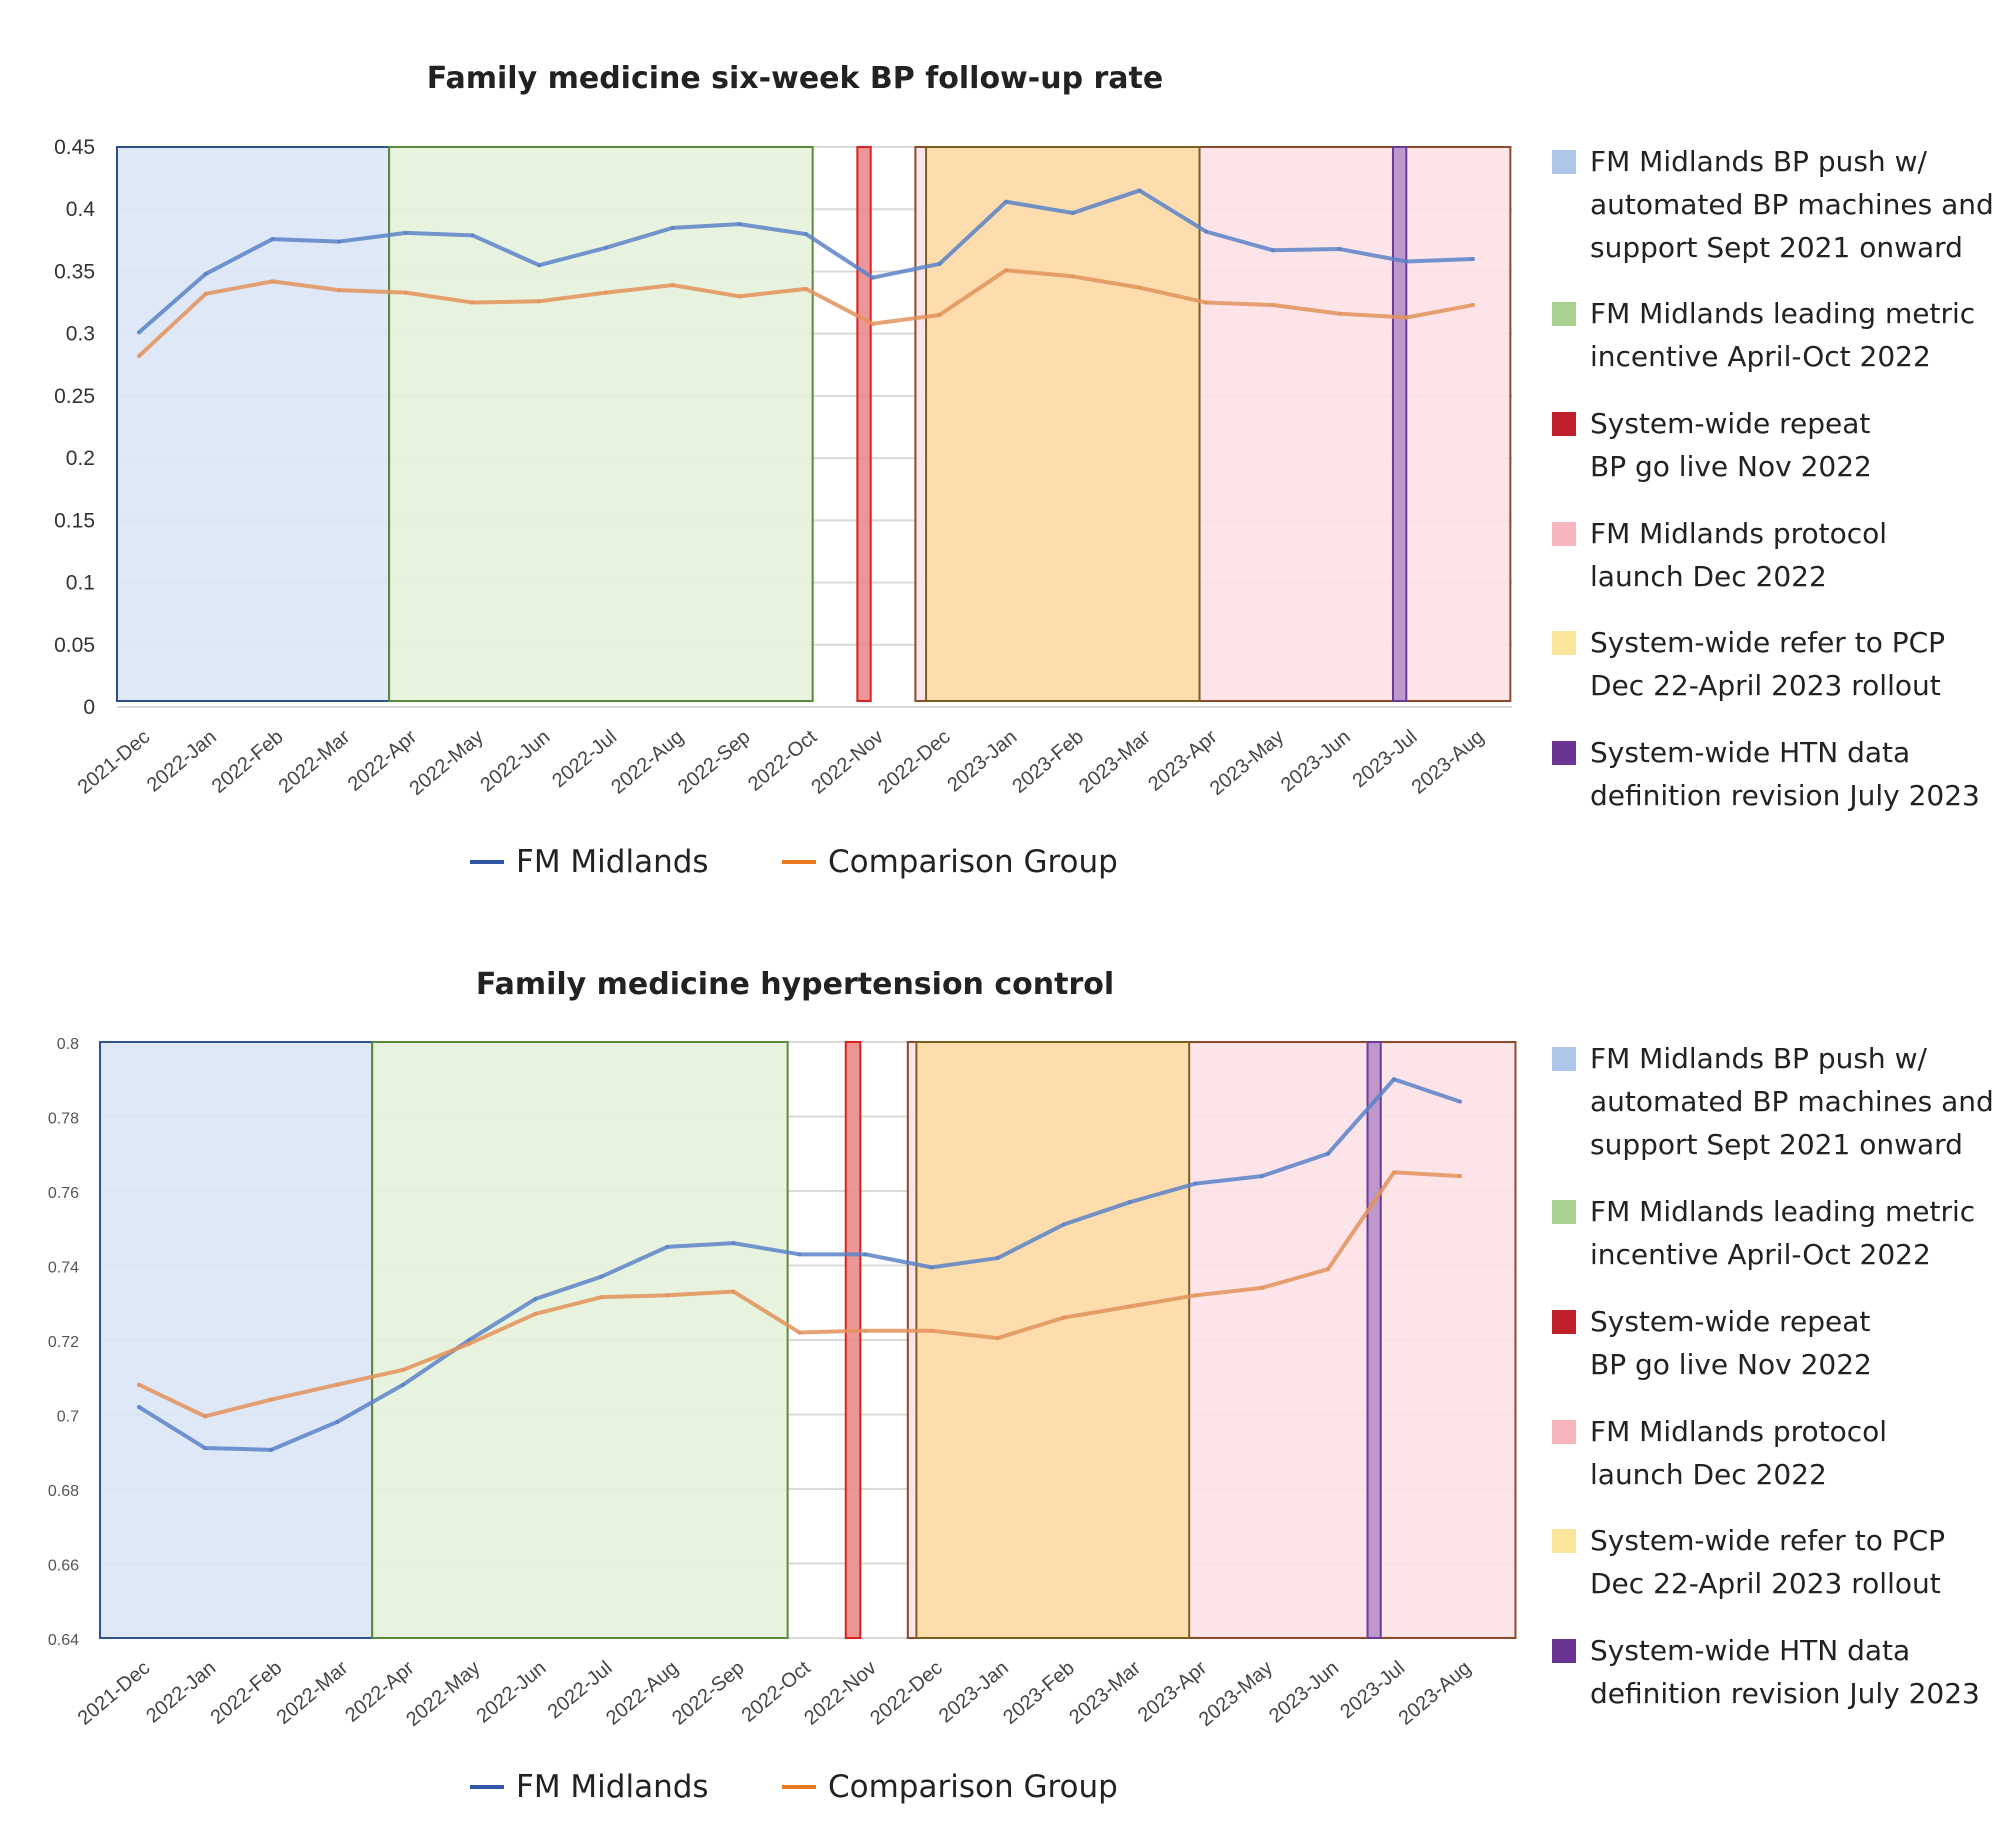 The height and width of the screenshot is (1834, 2014). I want to click on x-tick-label: 2023-Jan, so click(982, 761).